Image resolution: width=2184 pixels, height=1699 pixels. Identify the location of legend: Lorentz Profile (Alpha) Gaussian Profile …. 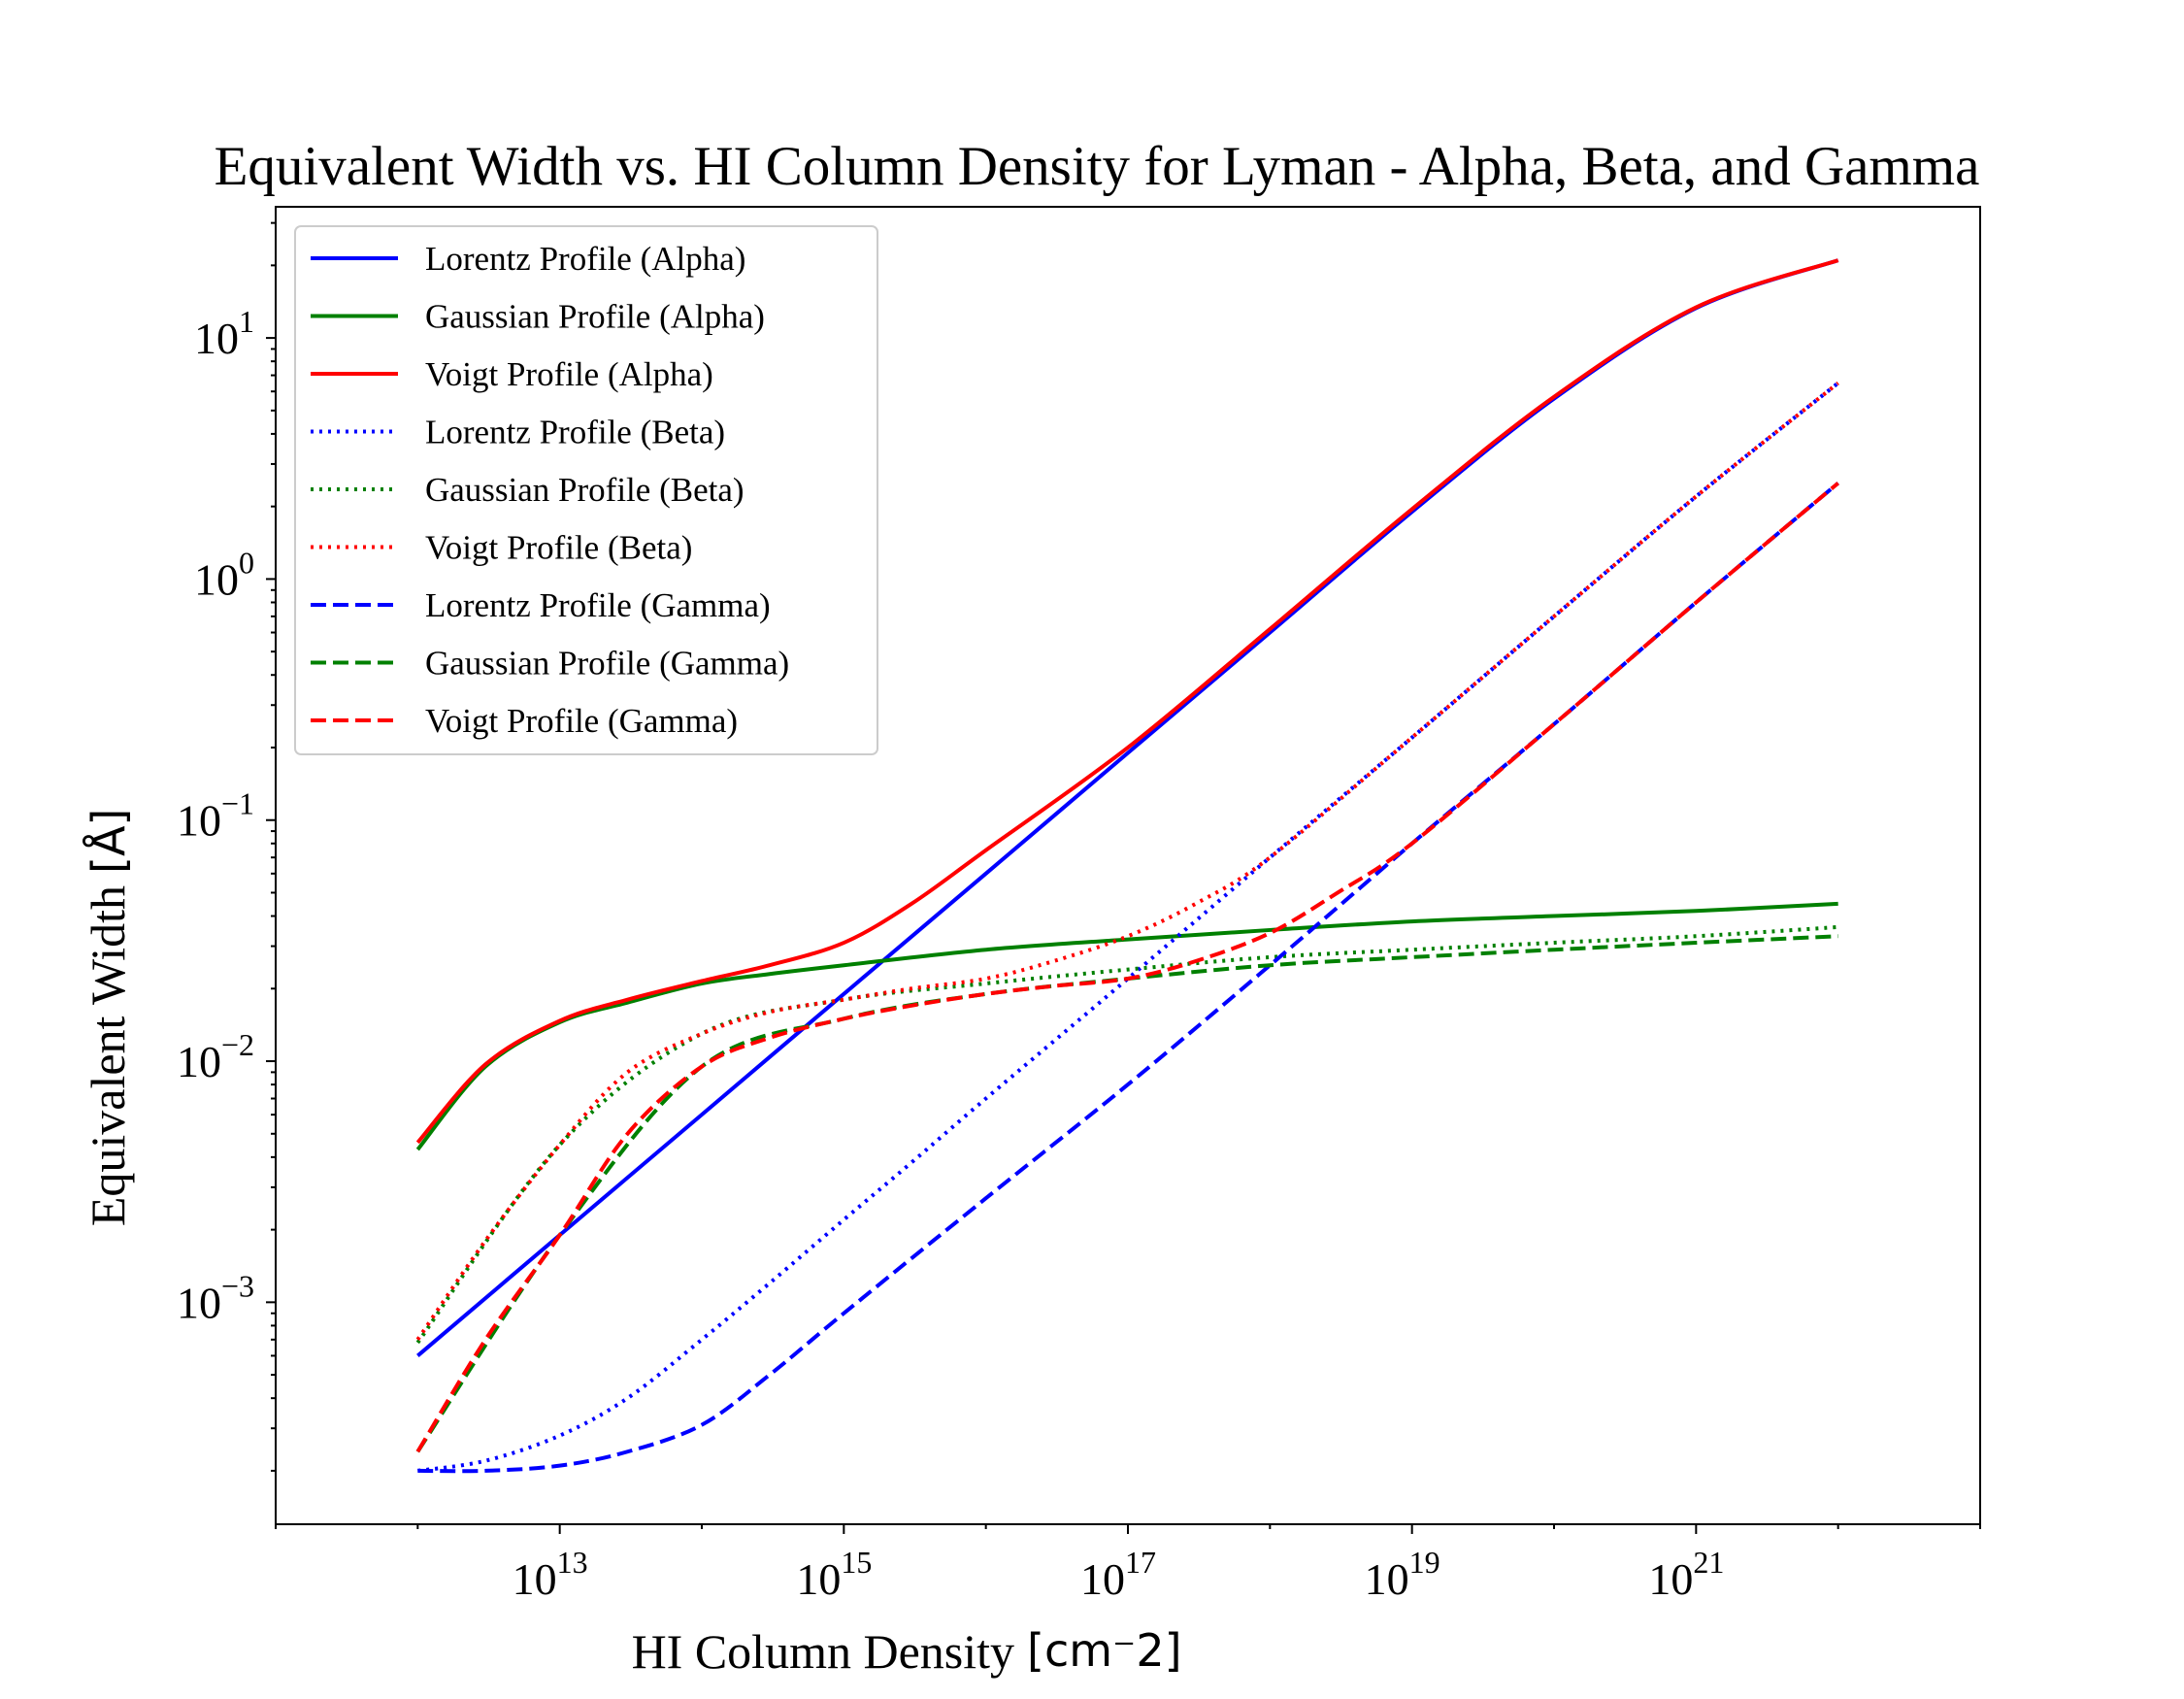
(586, 490).